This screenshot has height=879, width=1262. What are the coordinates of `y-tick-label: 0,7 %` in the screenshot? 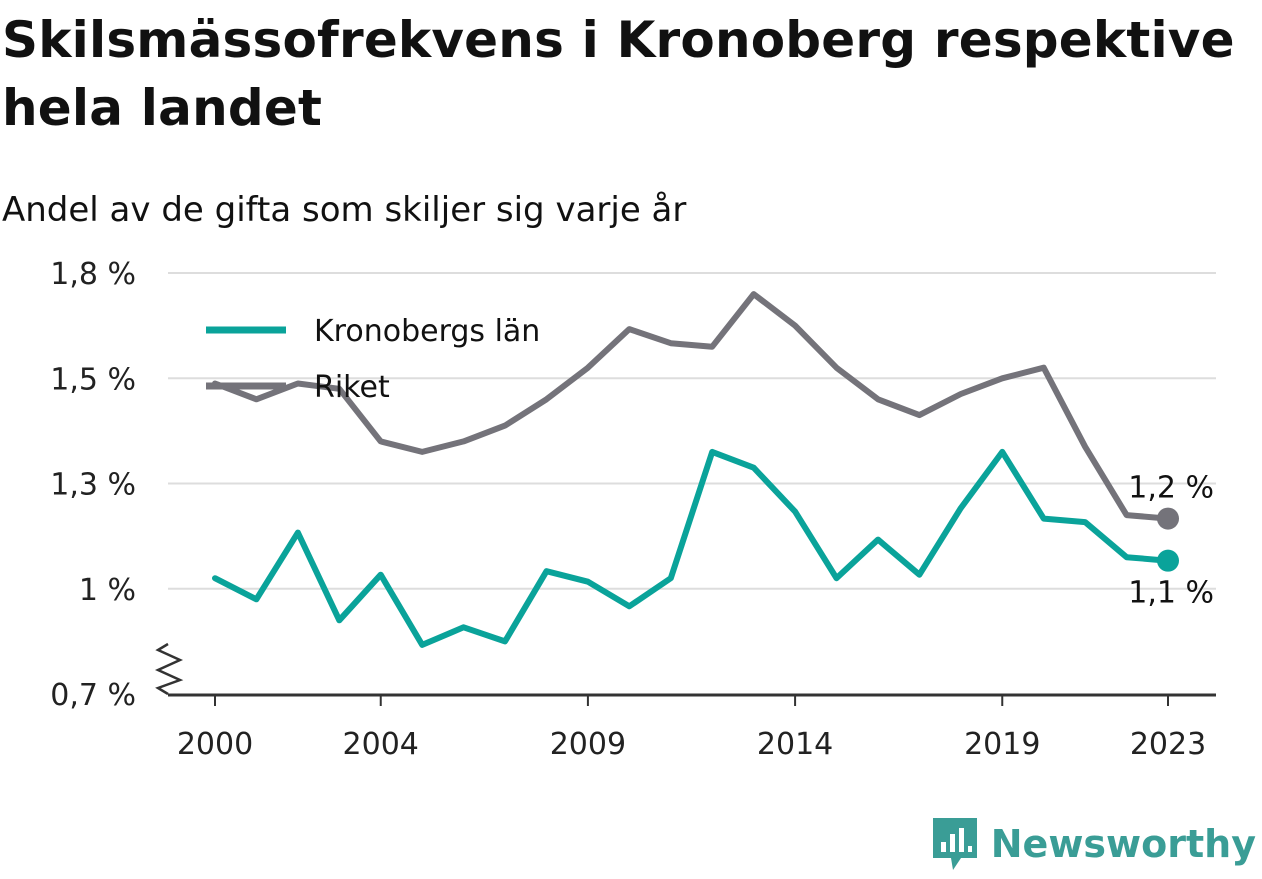 It's located at (93, 695).